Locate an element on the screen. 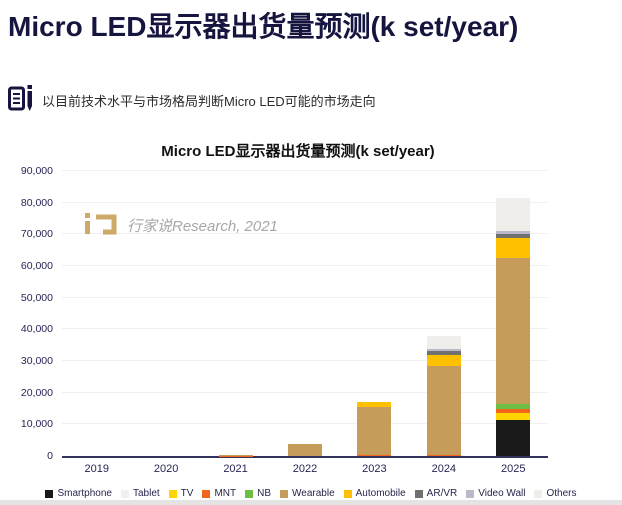 This screenshot has width=622, height=505. legend-label: Tablet is located at coordinates (146, 493).